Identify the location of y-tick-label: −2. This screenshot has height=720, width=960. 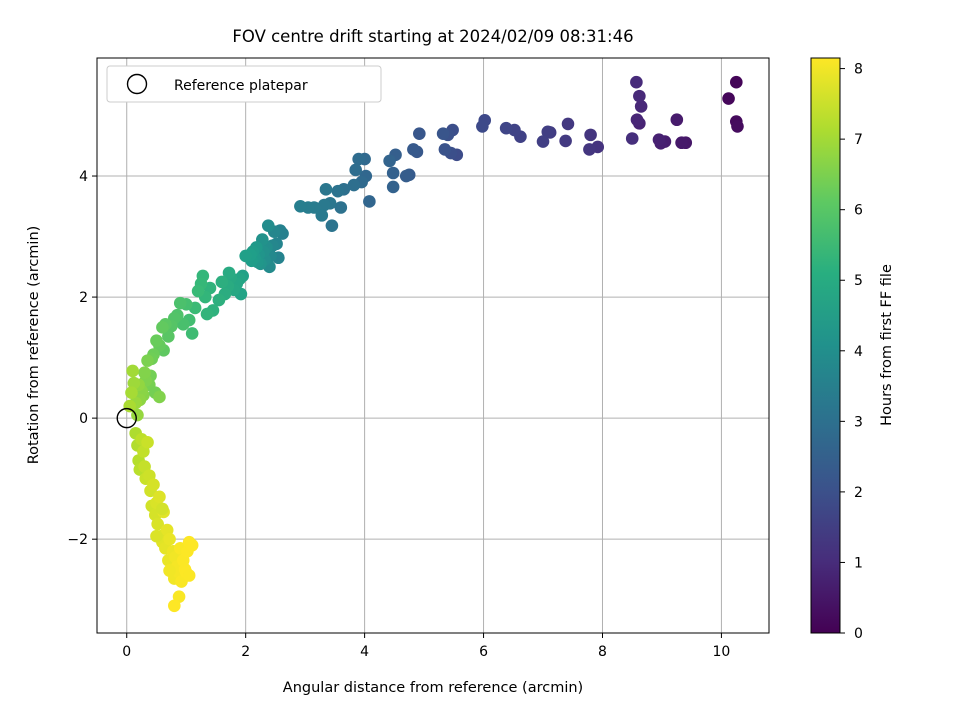
(77, 540).